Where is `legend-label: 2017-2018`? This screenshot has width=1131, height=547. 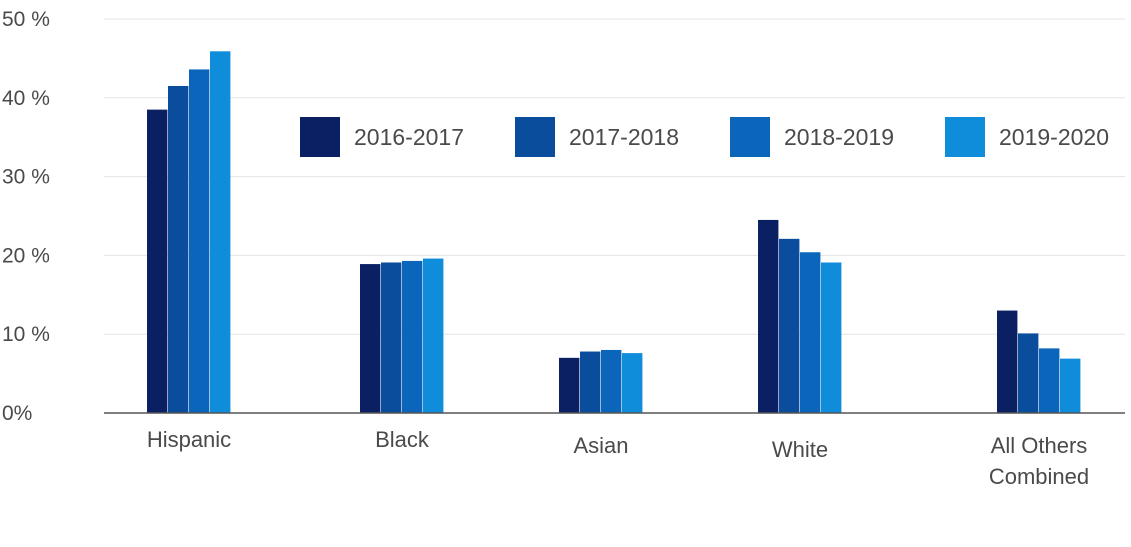 legend-label: 2017-2018 is located at coordinates (624, 137).